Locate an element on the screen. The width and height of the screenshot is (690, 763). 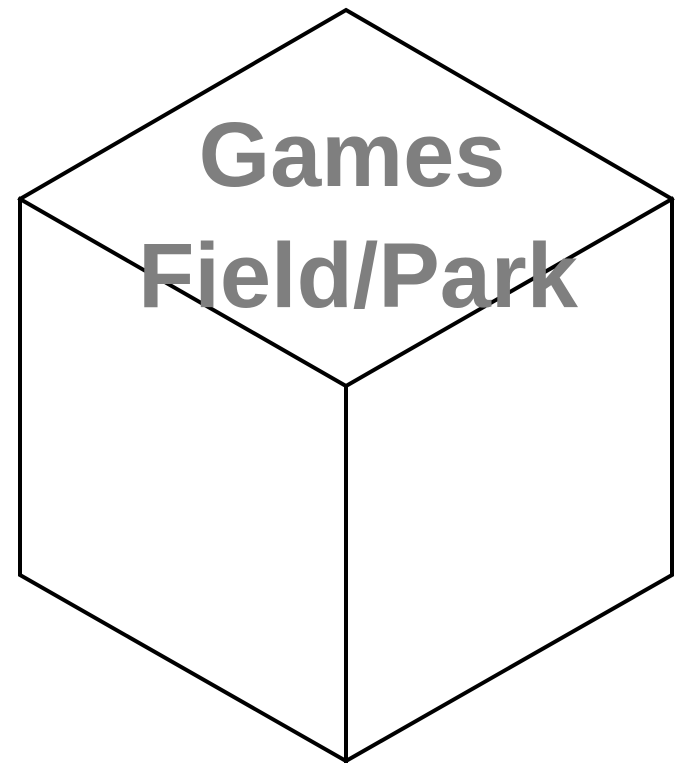
cube-edge-top-right is located at coordinates (509, 292).